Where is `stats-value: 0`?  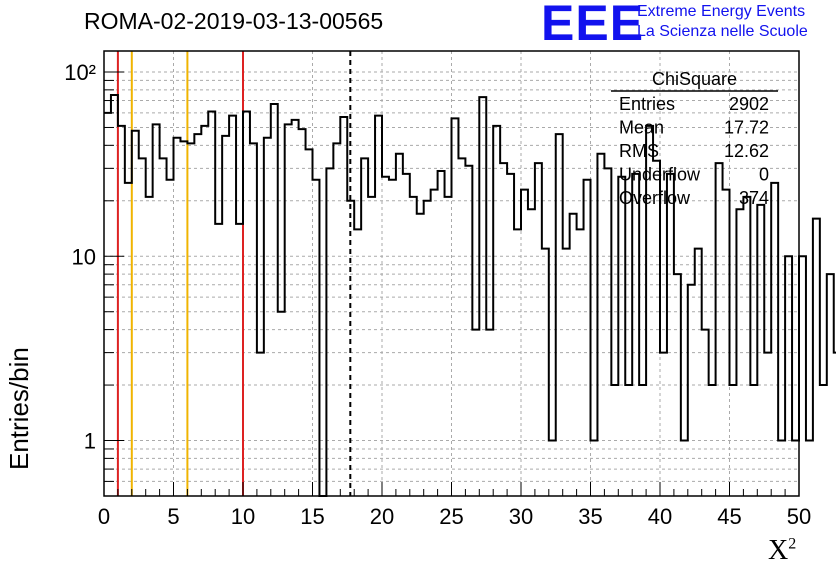
stats-value: 0 is located at coordinates (764, 175).